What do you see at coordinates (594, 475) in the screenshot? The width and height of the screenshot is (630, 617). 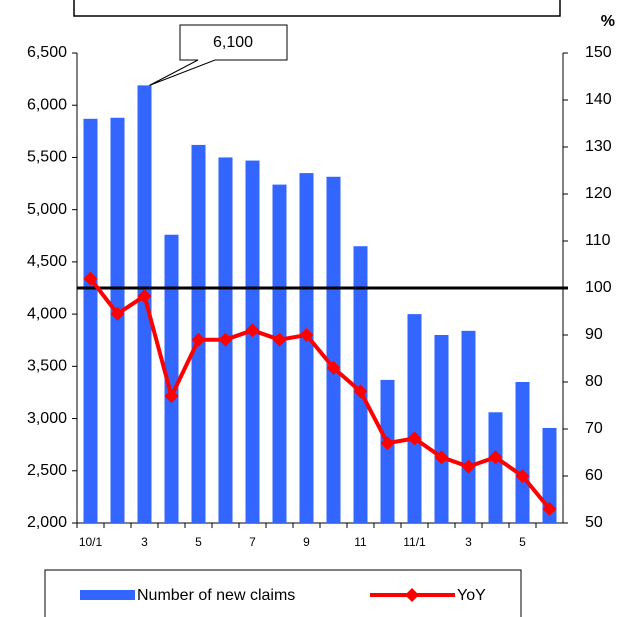 I see `y2-tick-label: 60` at bounding box center [594, 475].